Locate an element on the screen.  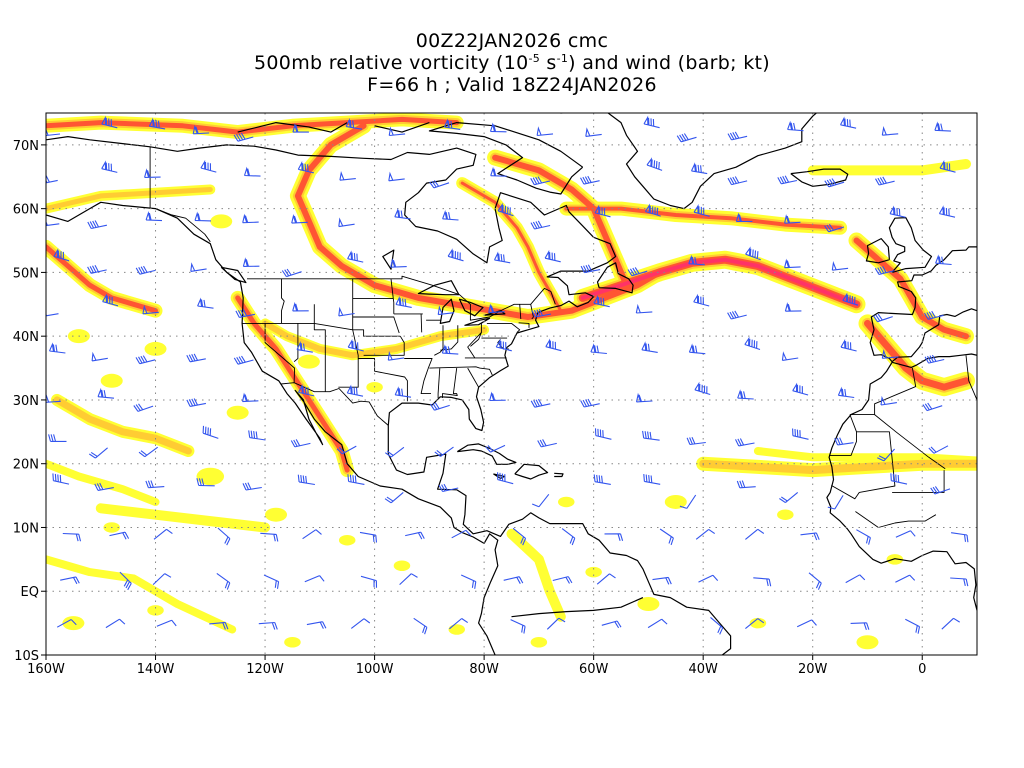
lon-tick-label: 80W is located at coordinates (484, 669).